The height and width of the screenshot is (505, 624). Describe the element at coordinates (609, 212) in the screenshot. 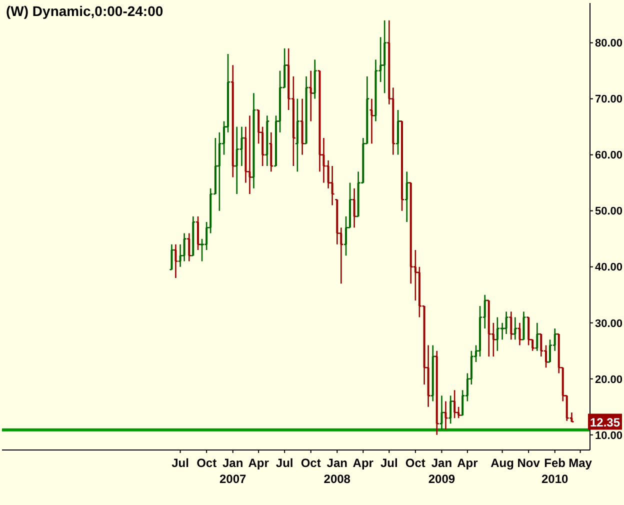

I see `y-tick-label: 50.00` at that location.